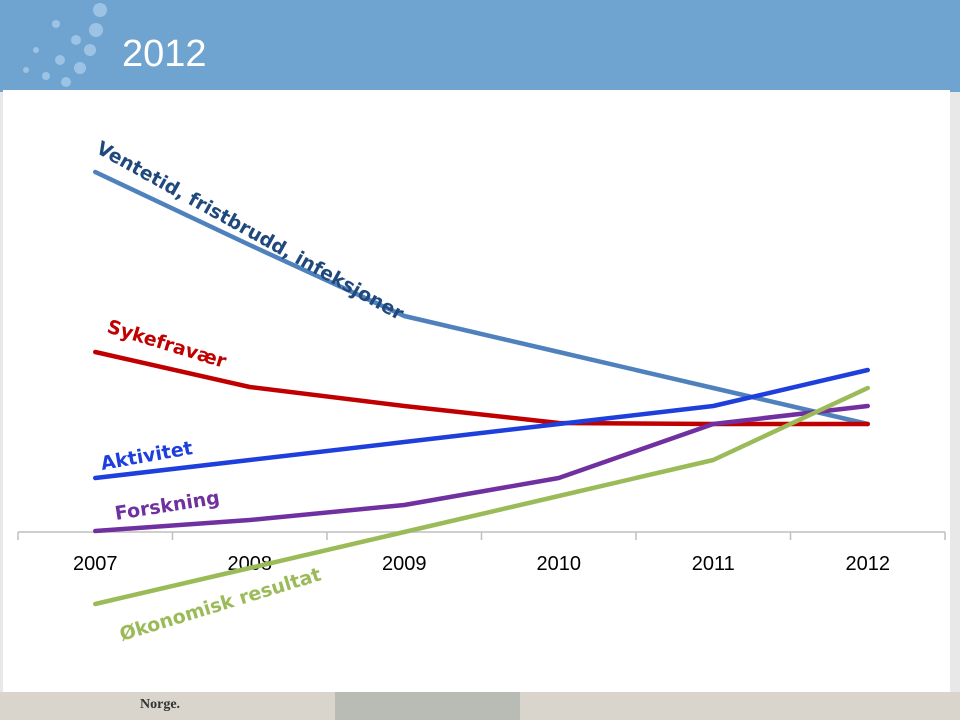 Image resolution: width=960 pixels, height=720 pixels. Describe the element at coordinates (164, 54) in the screenshot. I see `slide-title: 2012` at that location.